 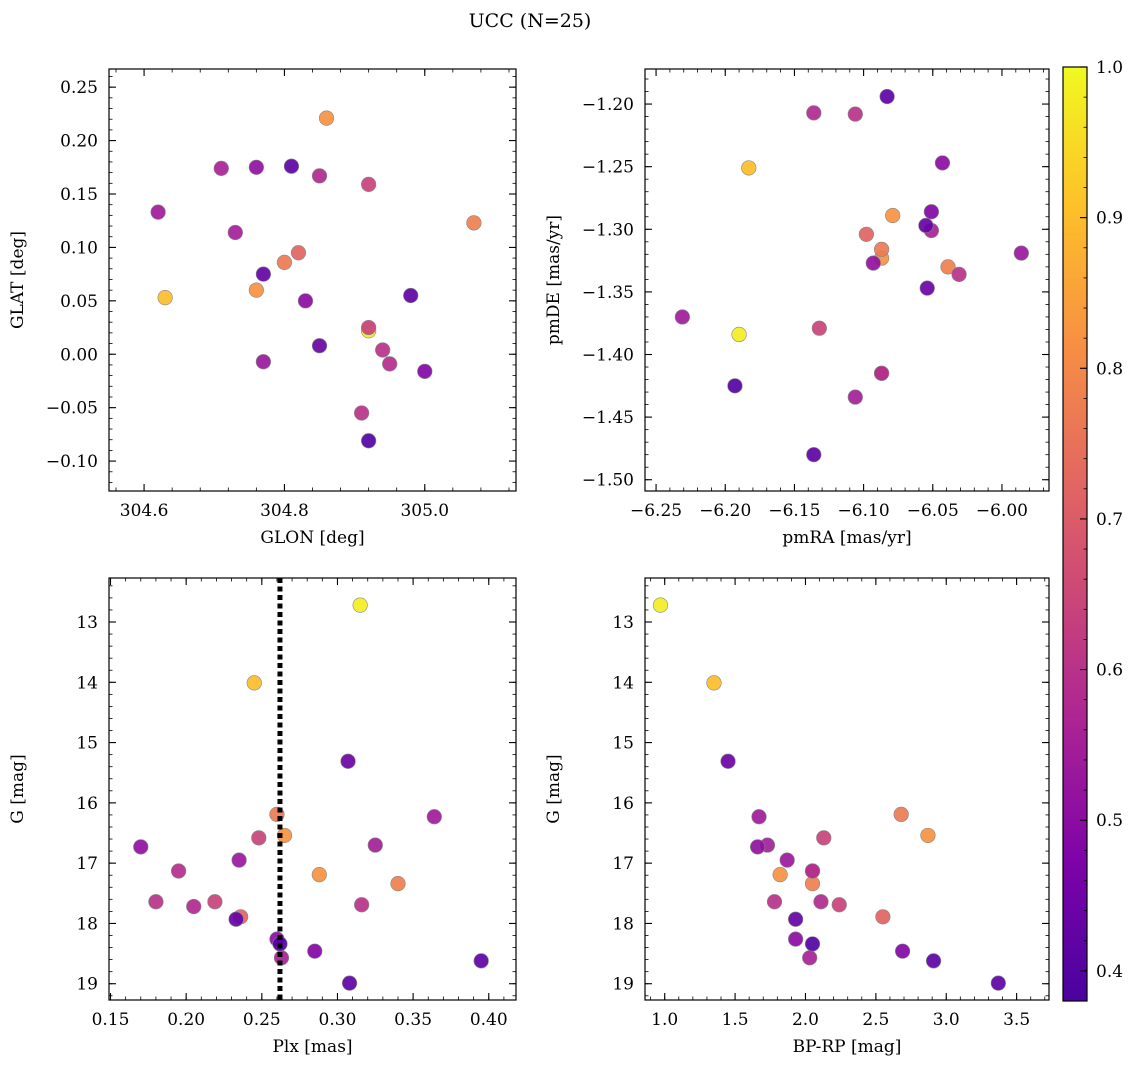 I want to click on colorbar-gradient, so click(x=1075, y=534).